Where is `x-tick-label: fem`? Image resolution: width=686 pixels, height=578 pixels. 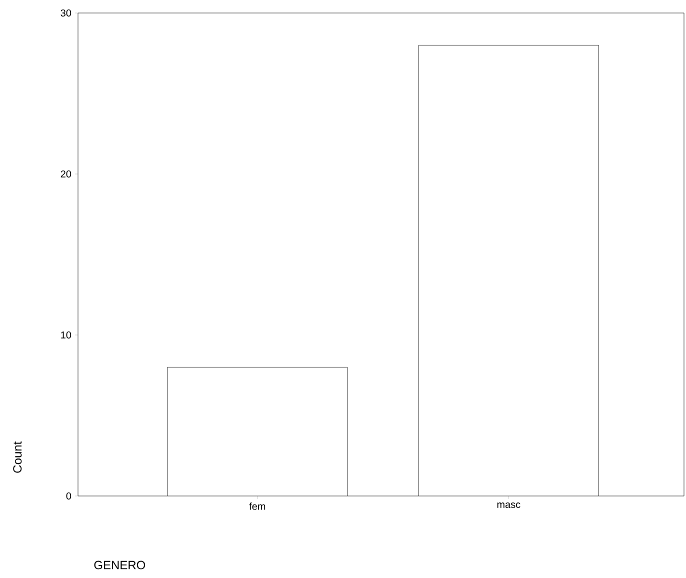 x-tick-label: fem is located at coordinates (257, 506).